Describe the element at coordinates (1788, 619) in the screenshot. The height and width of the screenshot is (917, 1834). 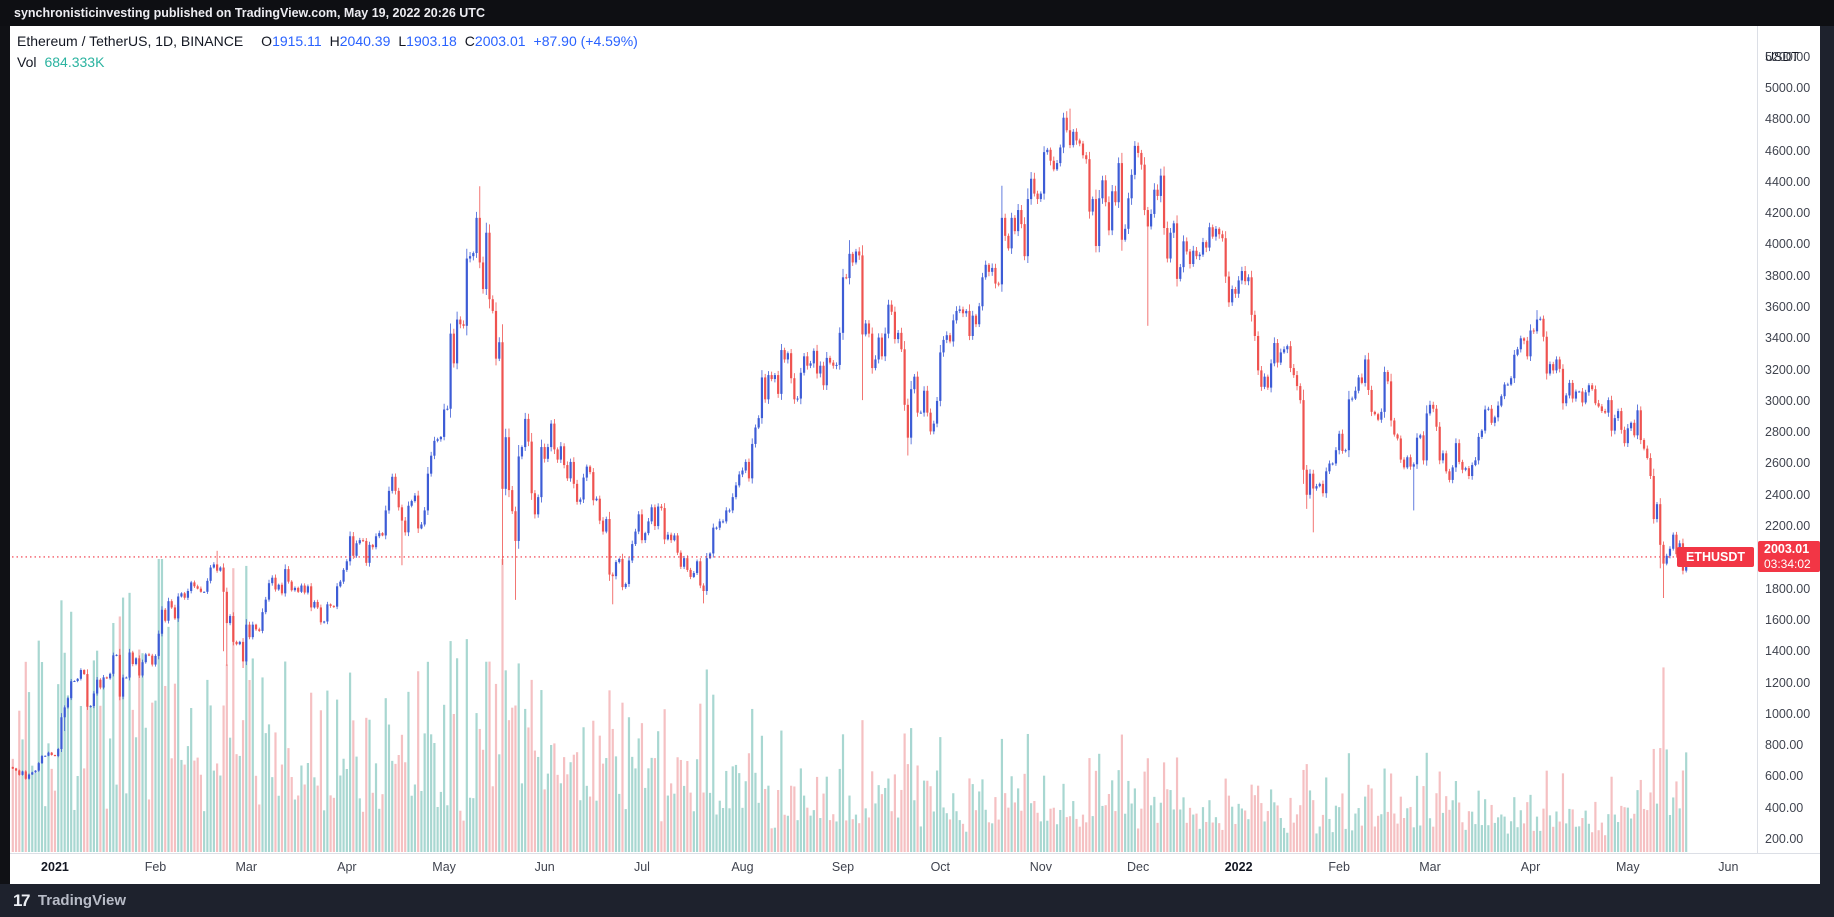
I see `price-tick: 1600.00` at that location.